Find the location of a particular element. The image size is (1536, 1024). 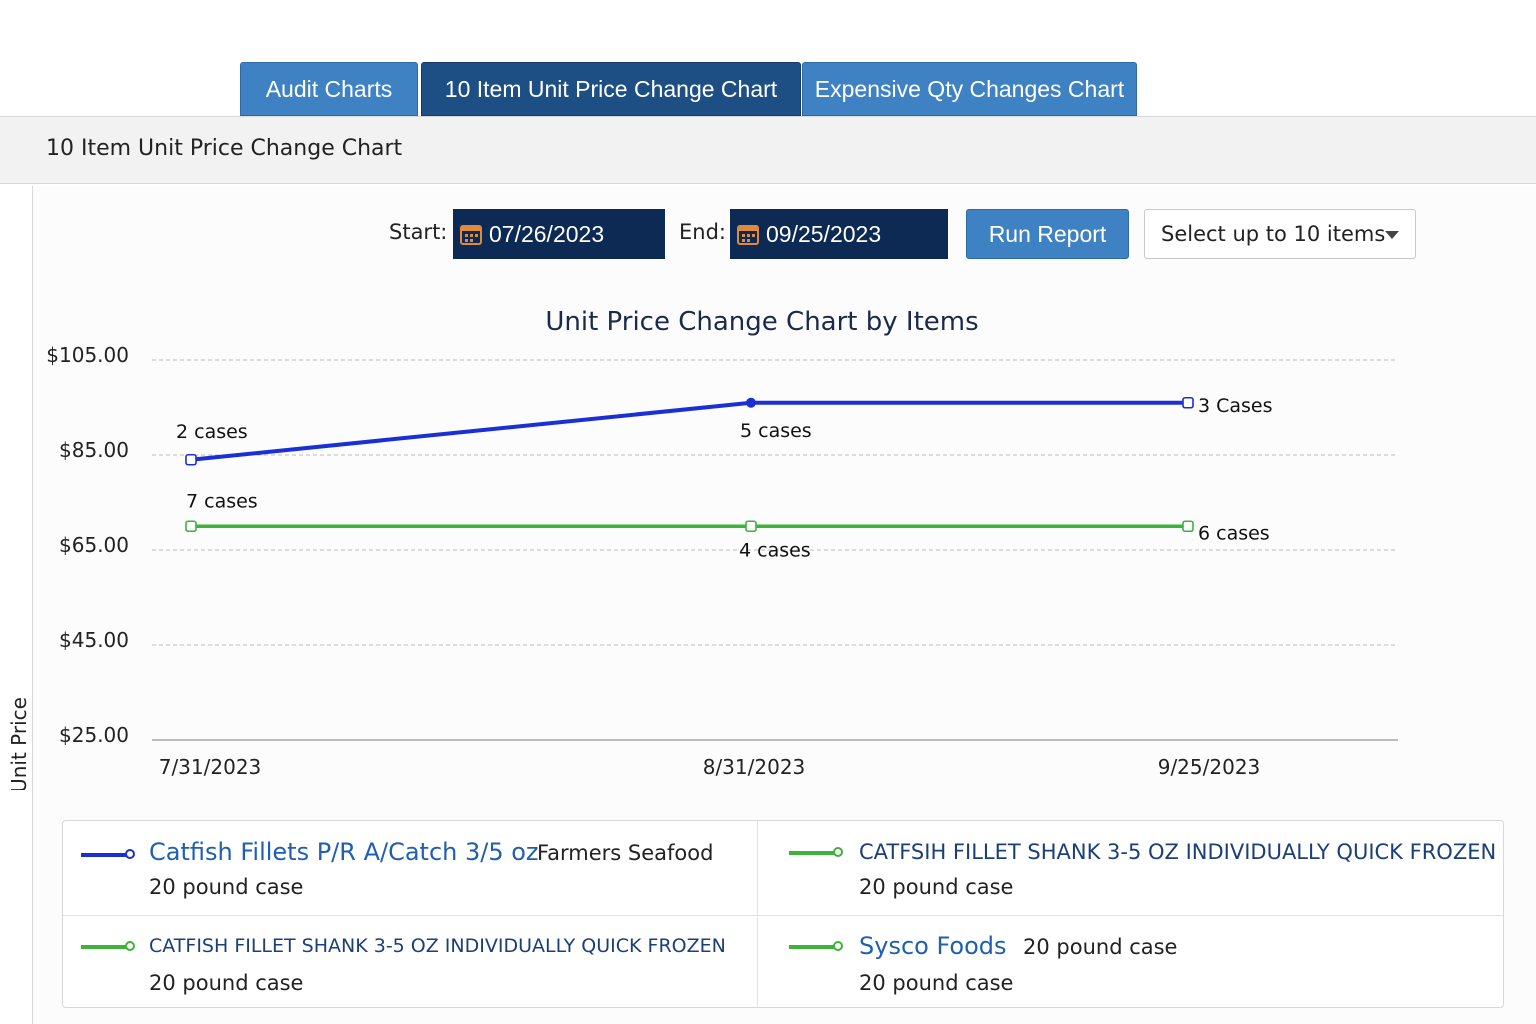

item-select-dropdown: Select up to 10 items is located at coordinates (1280, 234).